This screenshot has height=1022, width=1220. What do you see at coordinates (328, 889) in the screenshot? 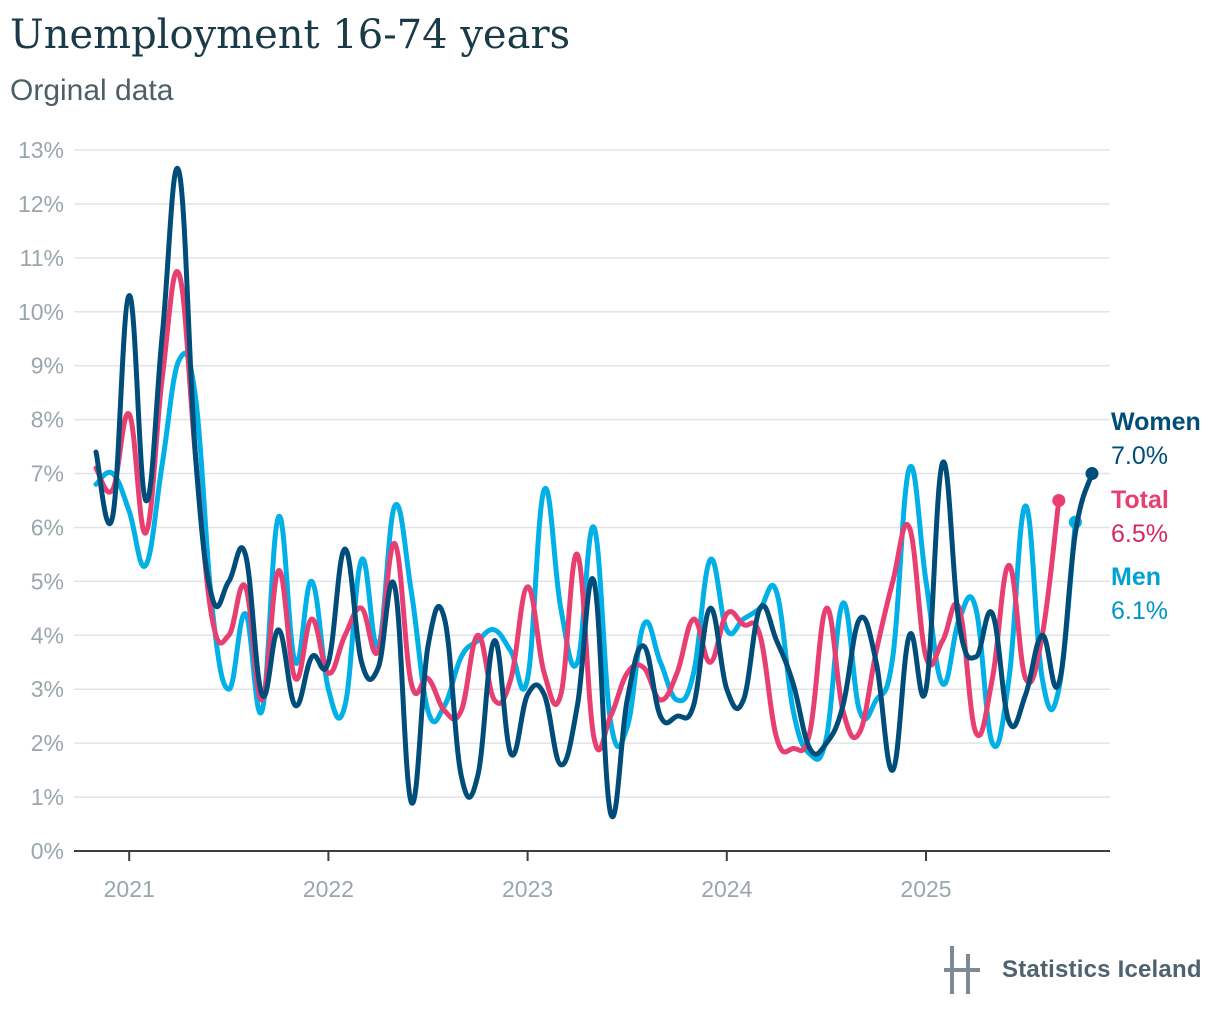
I see `x-tick-label: 2022` at bounding box center [328, 889].